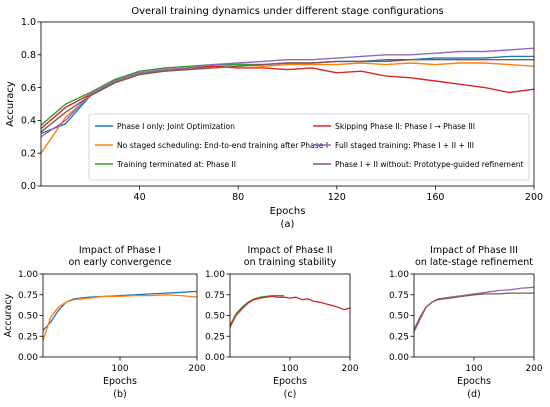  I want to click on panel-caption: (d), so click(473, 394).